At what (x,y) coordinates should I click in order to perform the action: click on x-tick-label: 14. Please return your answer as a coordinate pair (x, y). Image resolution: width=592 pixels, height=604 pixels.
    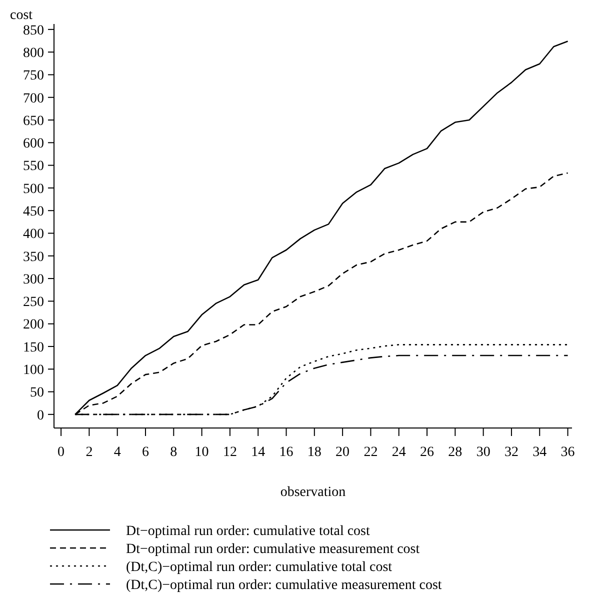
    Looking at the image, I should click on (258, 452).